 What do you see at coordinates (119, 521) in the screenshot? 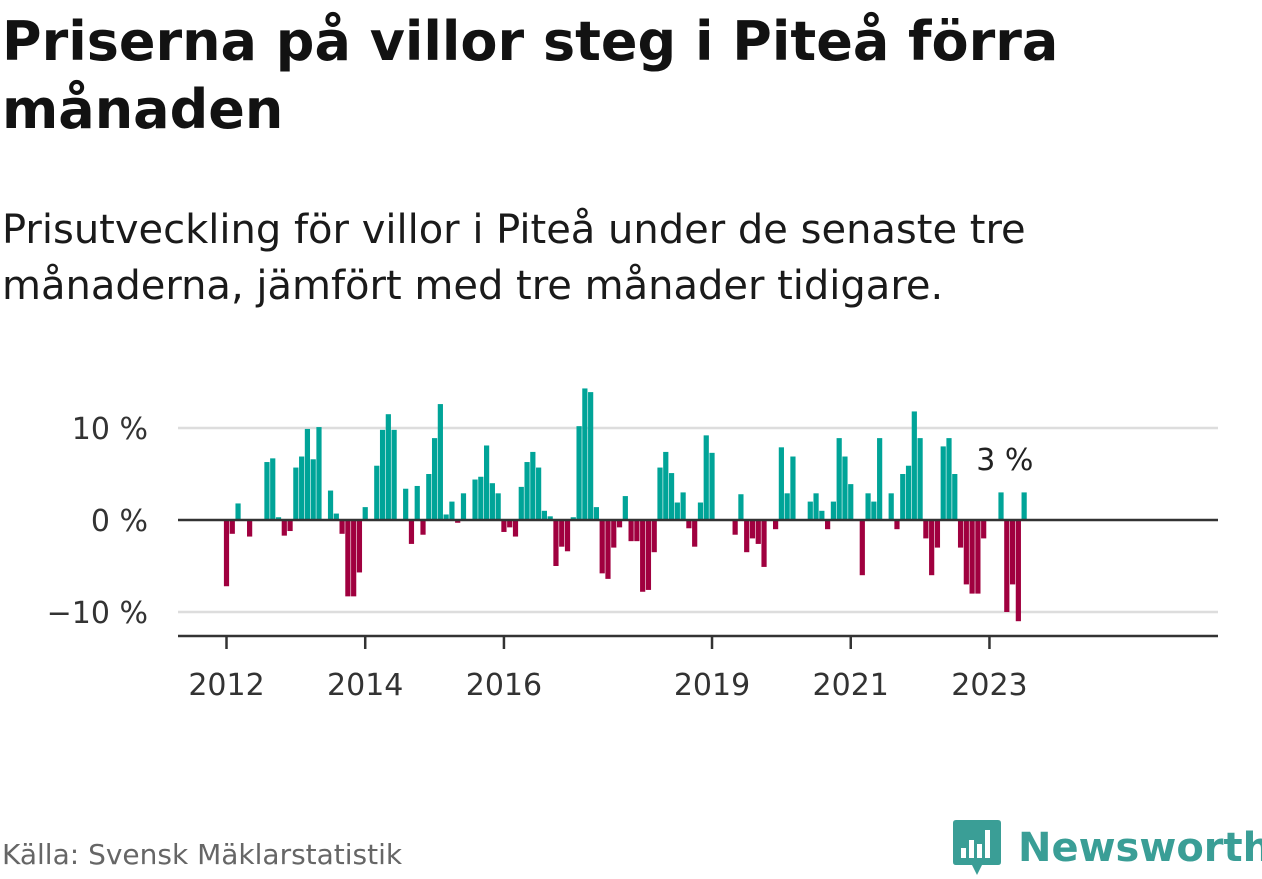
I see `y-tick-label: 0 %` at bounding box center [119, 521].